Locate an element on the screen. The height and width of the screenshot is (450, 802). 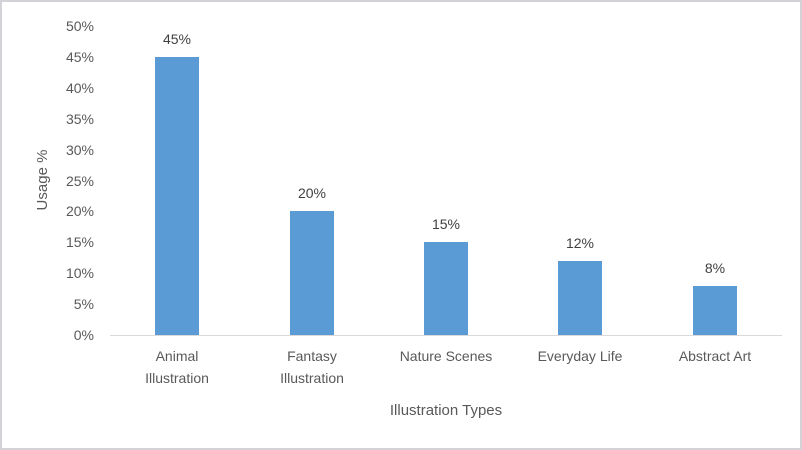
y-tick-label: 0% is located at coordinates (83, 335).